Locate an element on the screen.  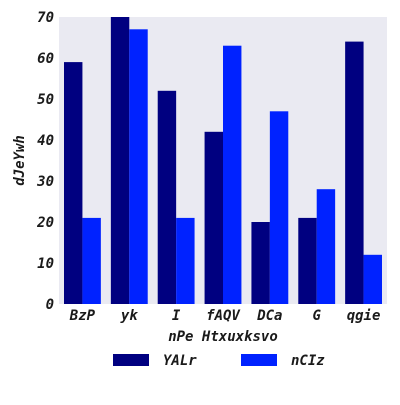
x-tick-label: DCa is located at coordinates (269, 316).